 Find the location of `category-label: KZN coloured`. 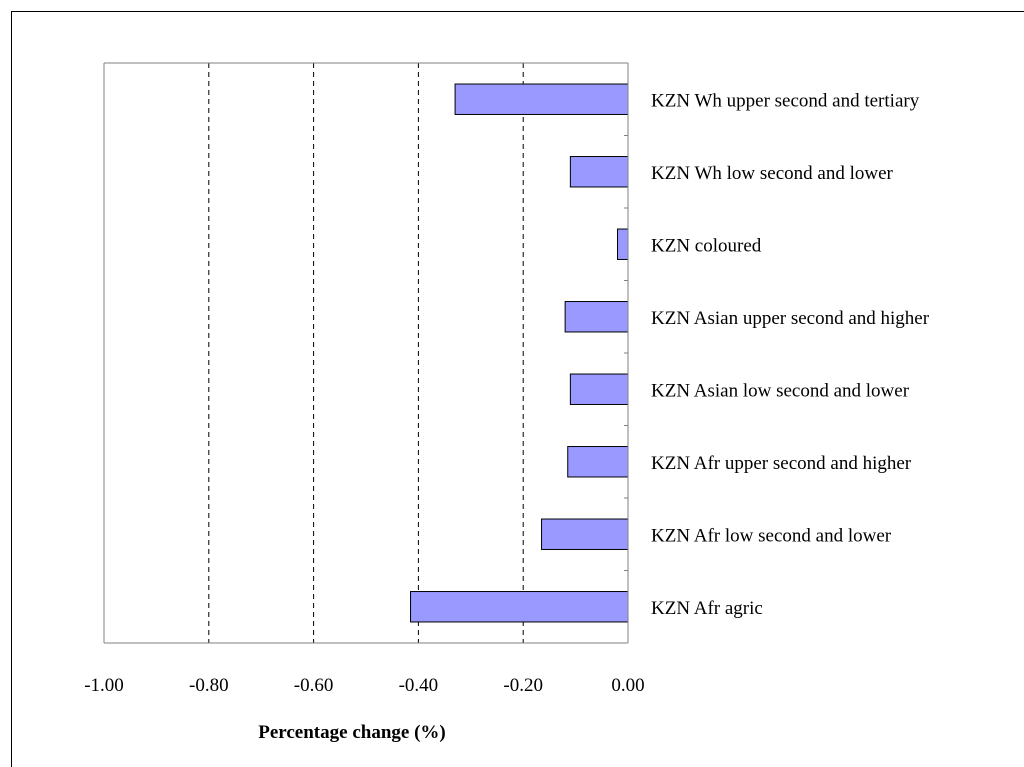

category-label: KZN coloured is located at coordinates (706, 245).